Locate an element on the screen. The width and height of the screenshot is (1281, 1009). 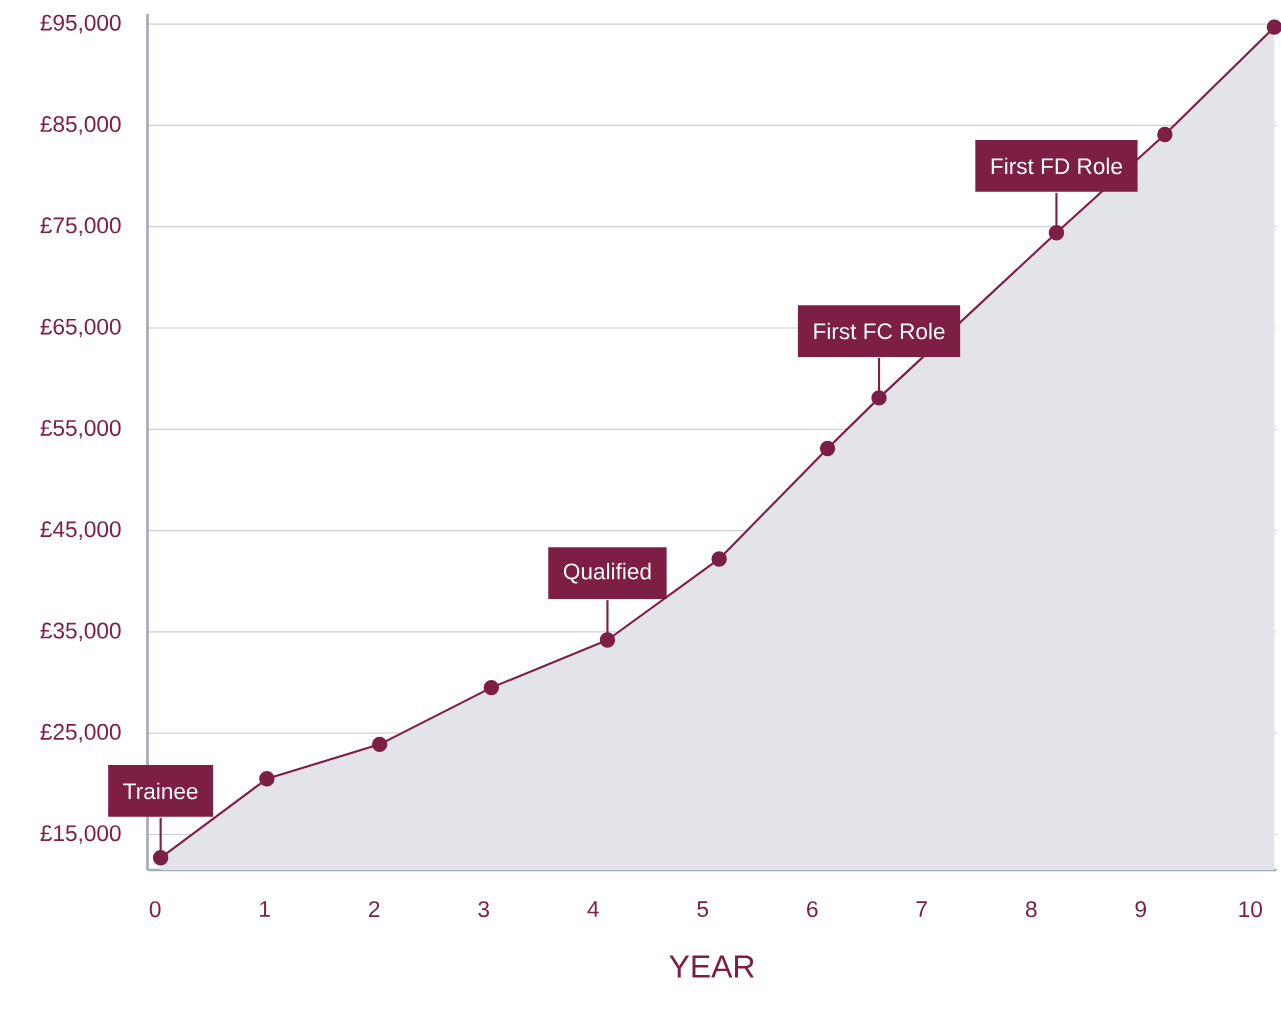
x-tick-label: 6 is located at coordinates (812, 908).